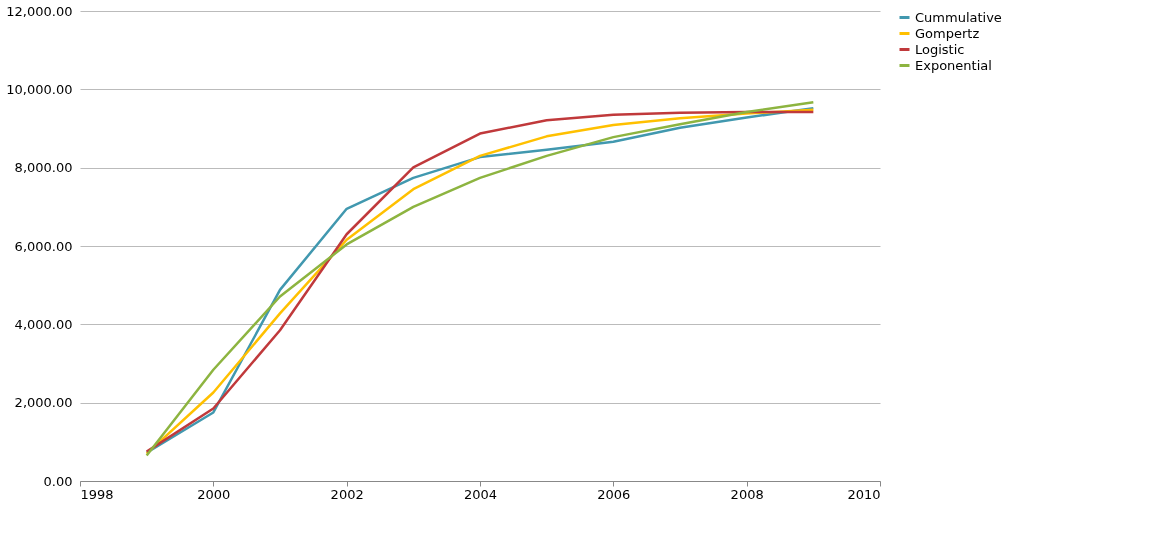 The height and width of the screenshot is (547, 1170). Describe the element at coordinates (97, 494) in the screenshot. I see `x-tick-label: 1998` at that location.